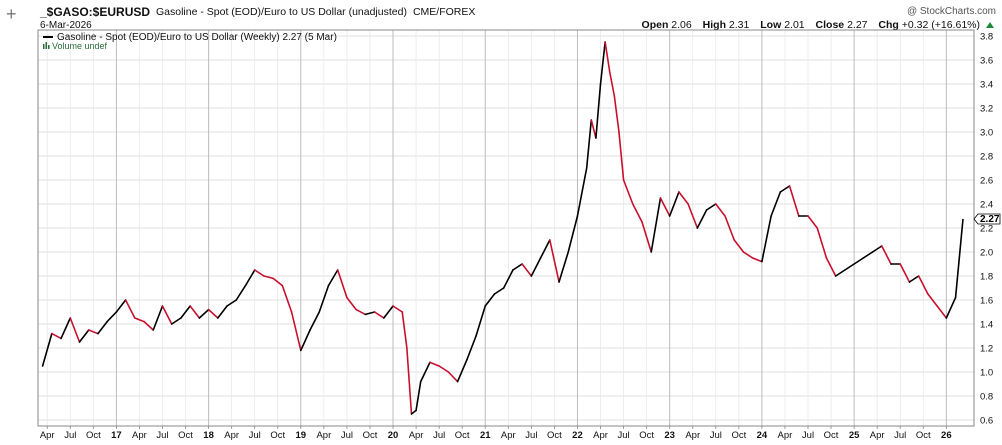 The width and height of the screenshot is (1002, 445). Describe the element at coordinates (986, 229) in the screenshot. I see `y-tick-label: 2.2` at that location.